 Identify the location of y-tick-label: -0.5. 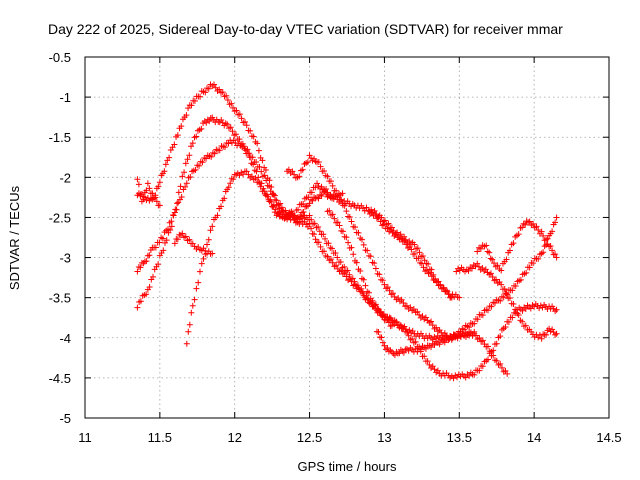
(60, 57).